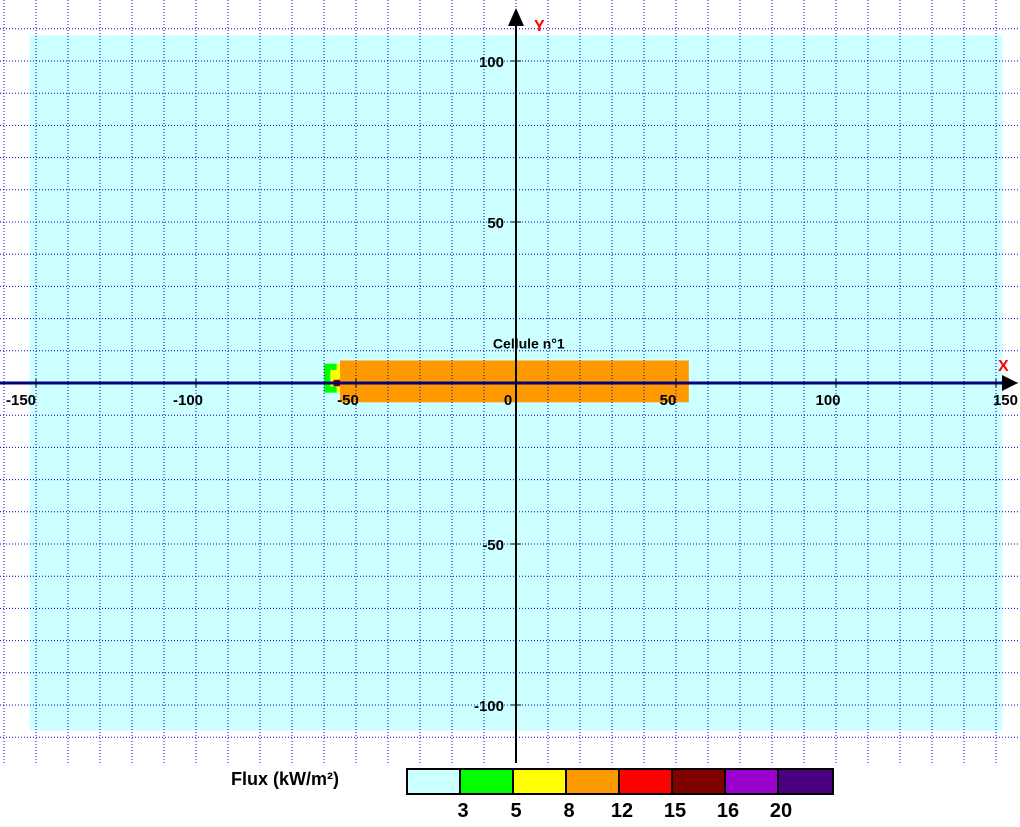 Image resolution: width=1020 pixels, height=827 pixels. I want to click on flux-zone-green-edge, so click(327, 378).